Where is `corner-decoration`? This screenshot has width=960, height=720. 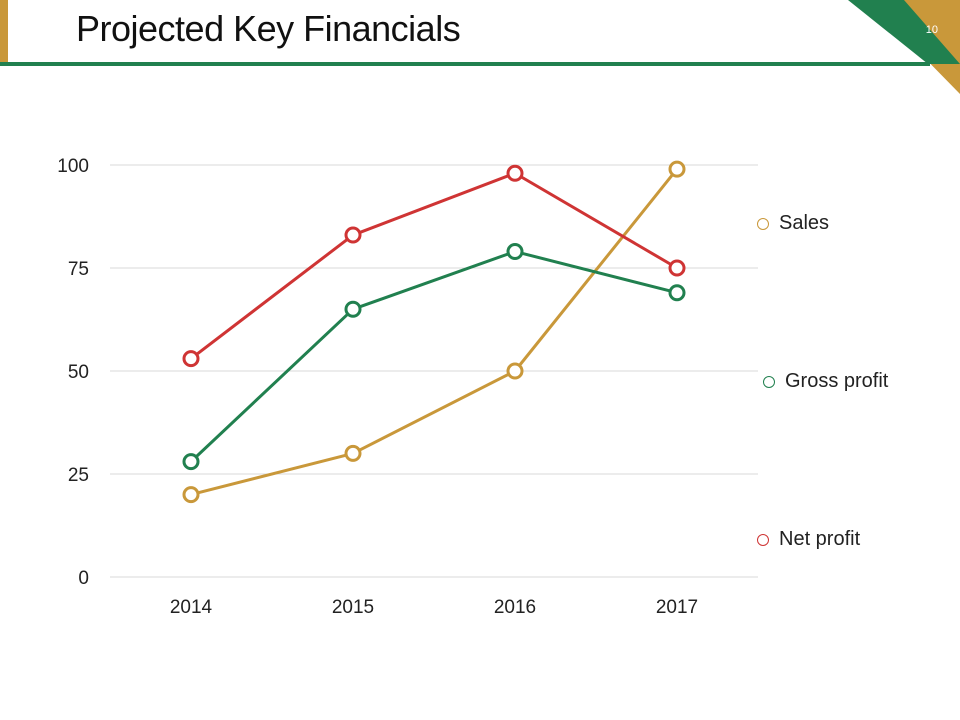
corner-decoration is located at coordinates (904, 47).